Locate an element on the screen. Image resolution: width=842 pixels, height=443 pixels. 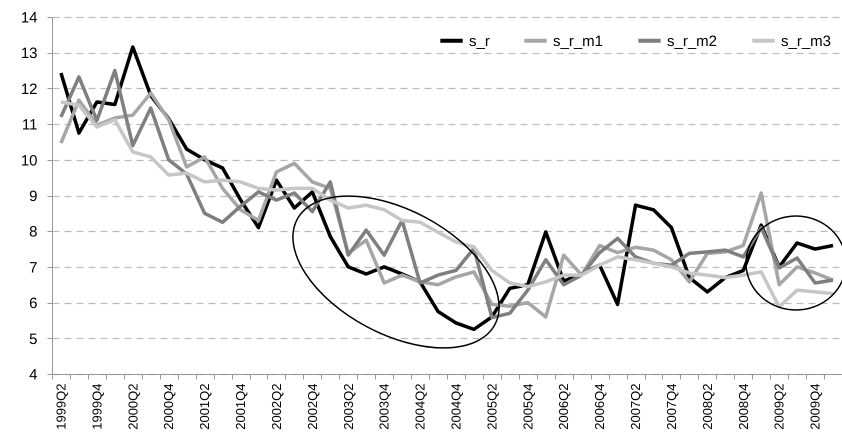
x-tick-label: 2002Q2 is located at coordinates (276, 407).